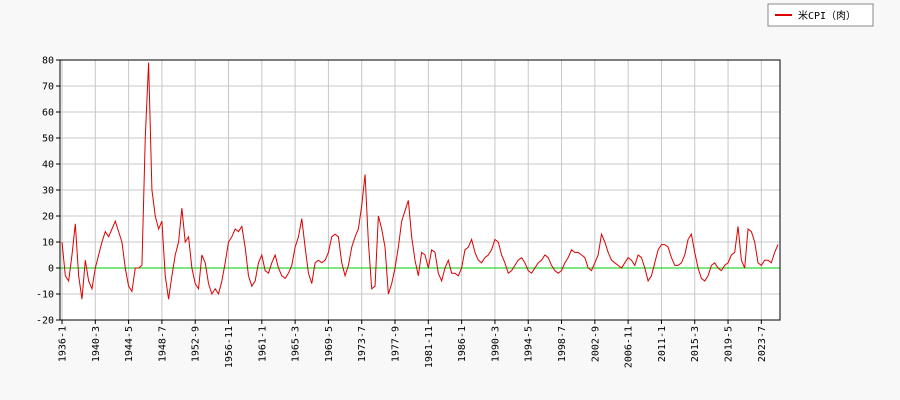 This screenshot has height=400, width=900. Describe the element at coordinates (48, 139) in the screenshot. I see `y-tick-label: 50` at that location.